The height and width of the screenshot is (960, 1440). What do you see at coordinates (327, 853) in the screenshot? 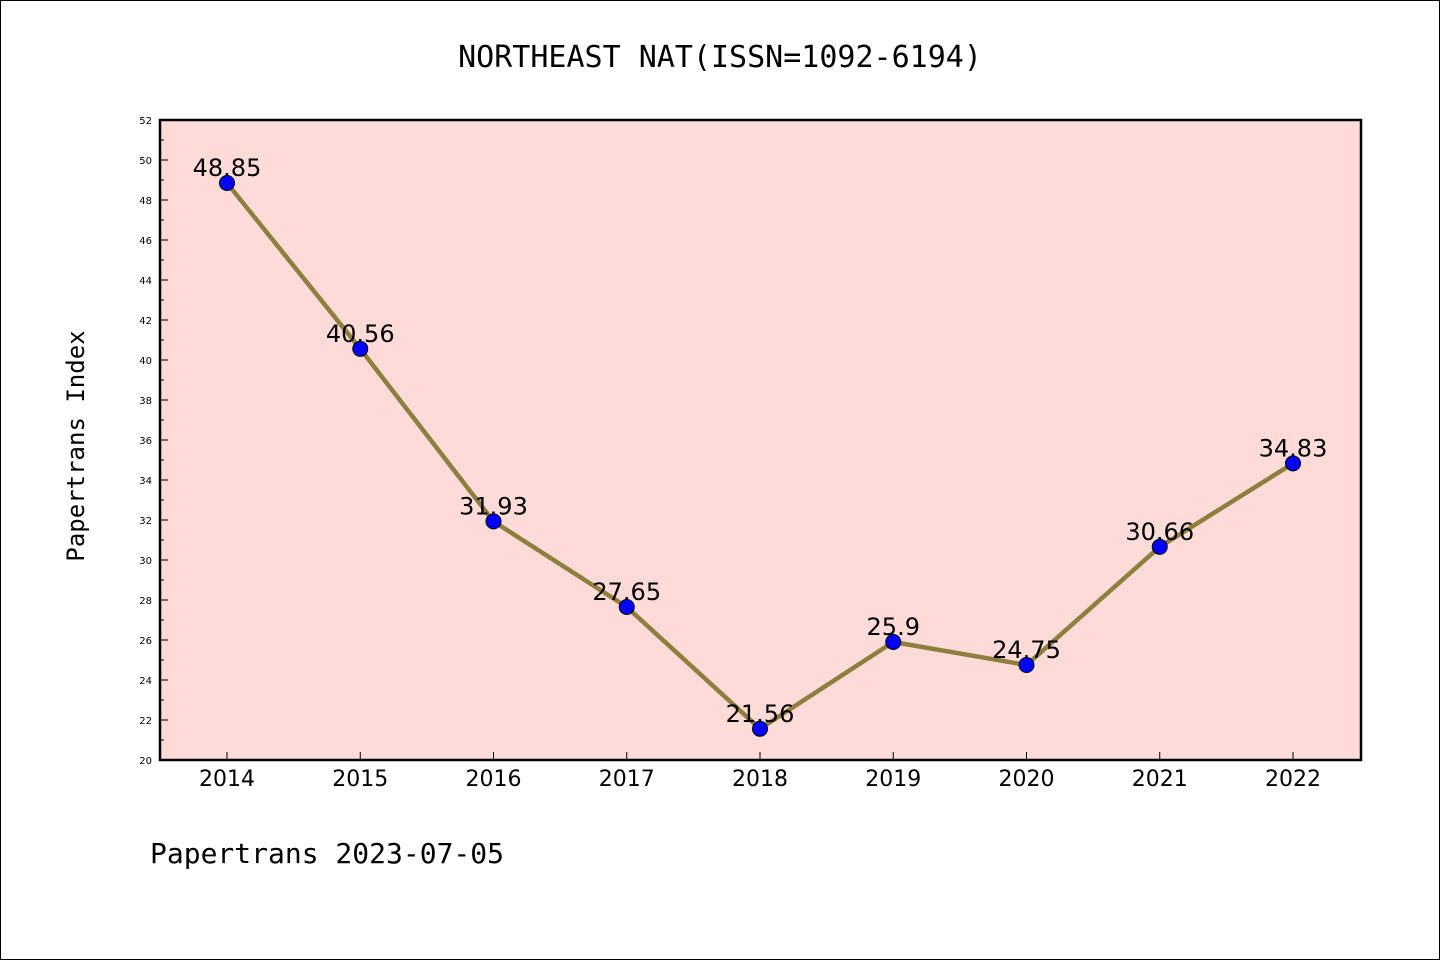
I see `footer-text: Papertrans 2023-07-05` at bounding box center [327, 853].